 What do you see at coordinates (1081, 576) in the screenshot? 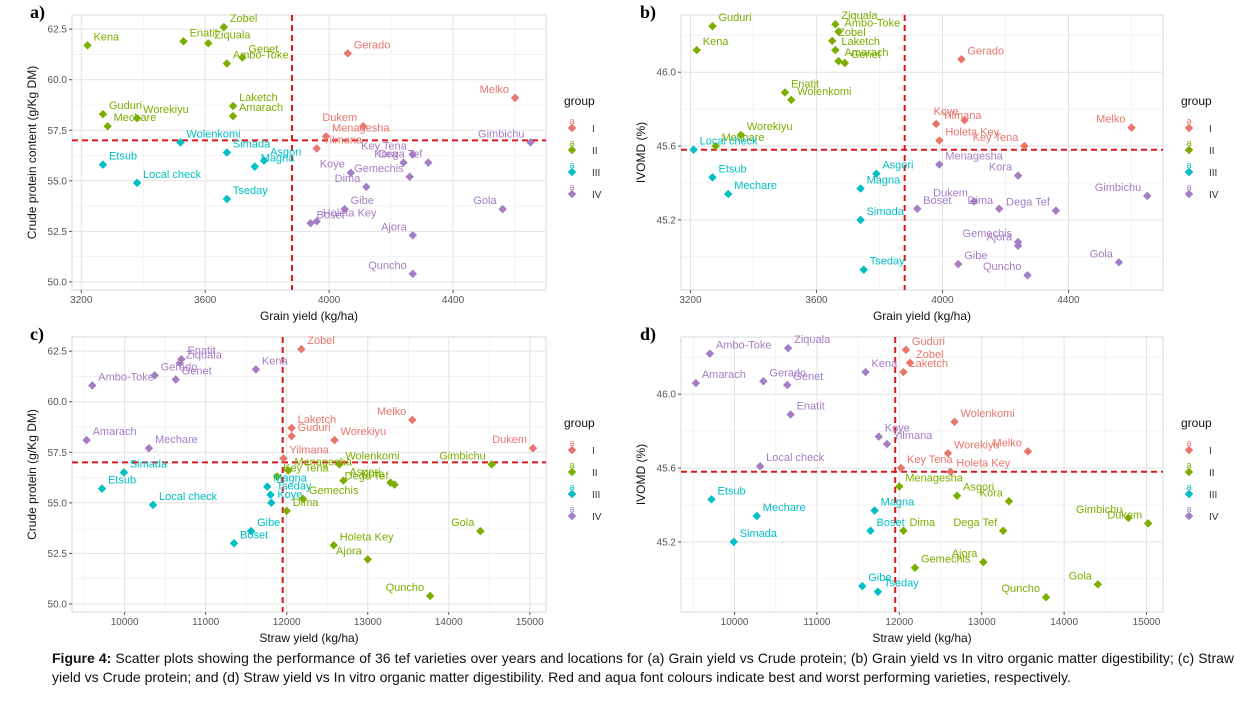
I see `data-label: Gola` at bounding box center [1081, 576].